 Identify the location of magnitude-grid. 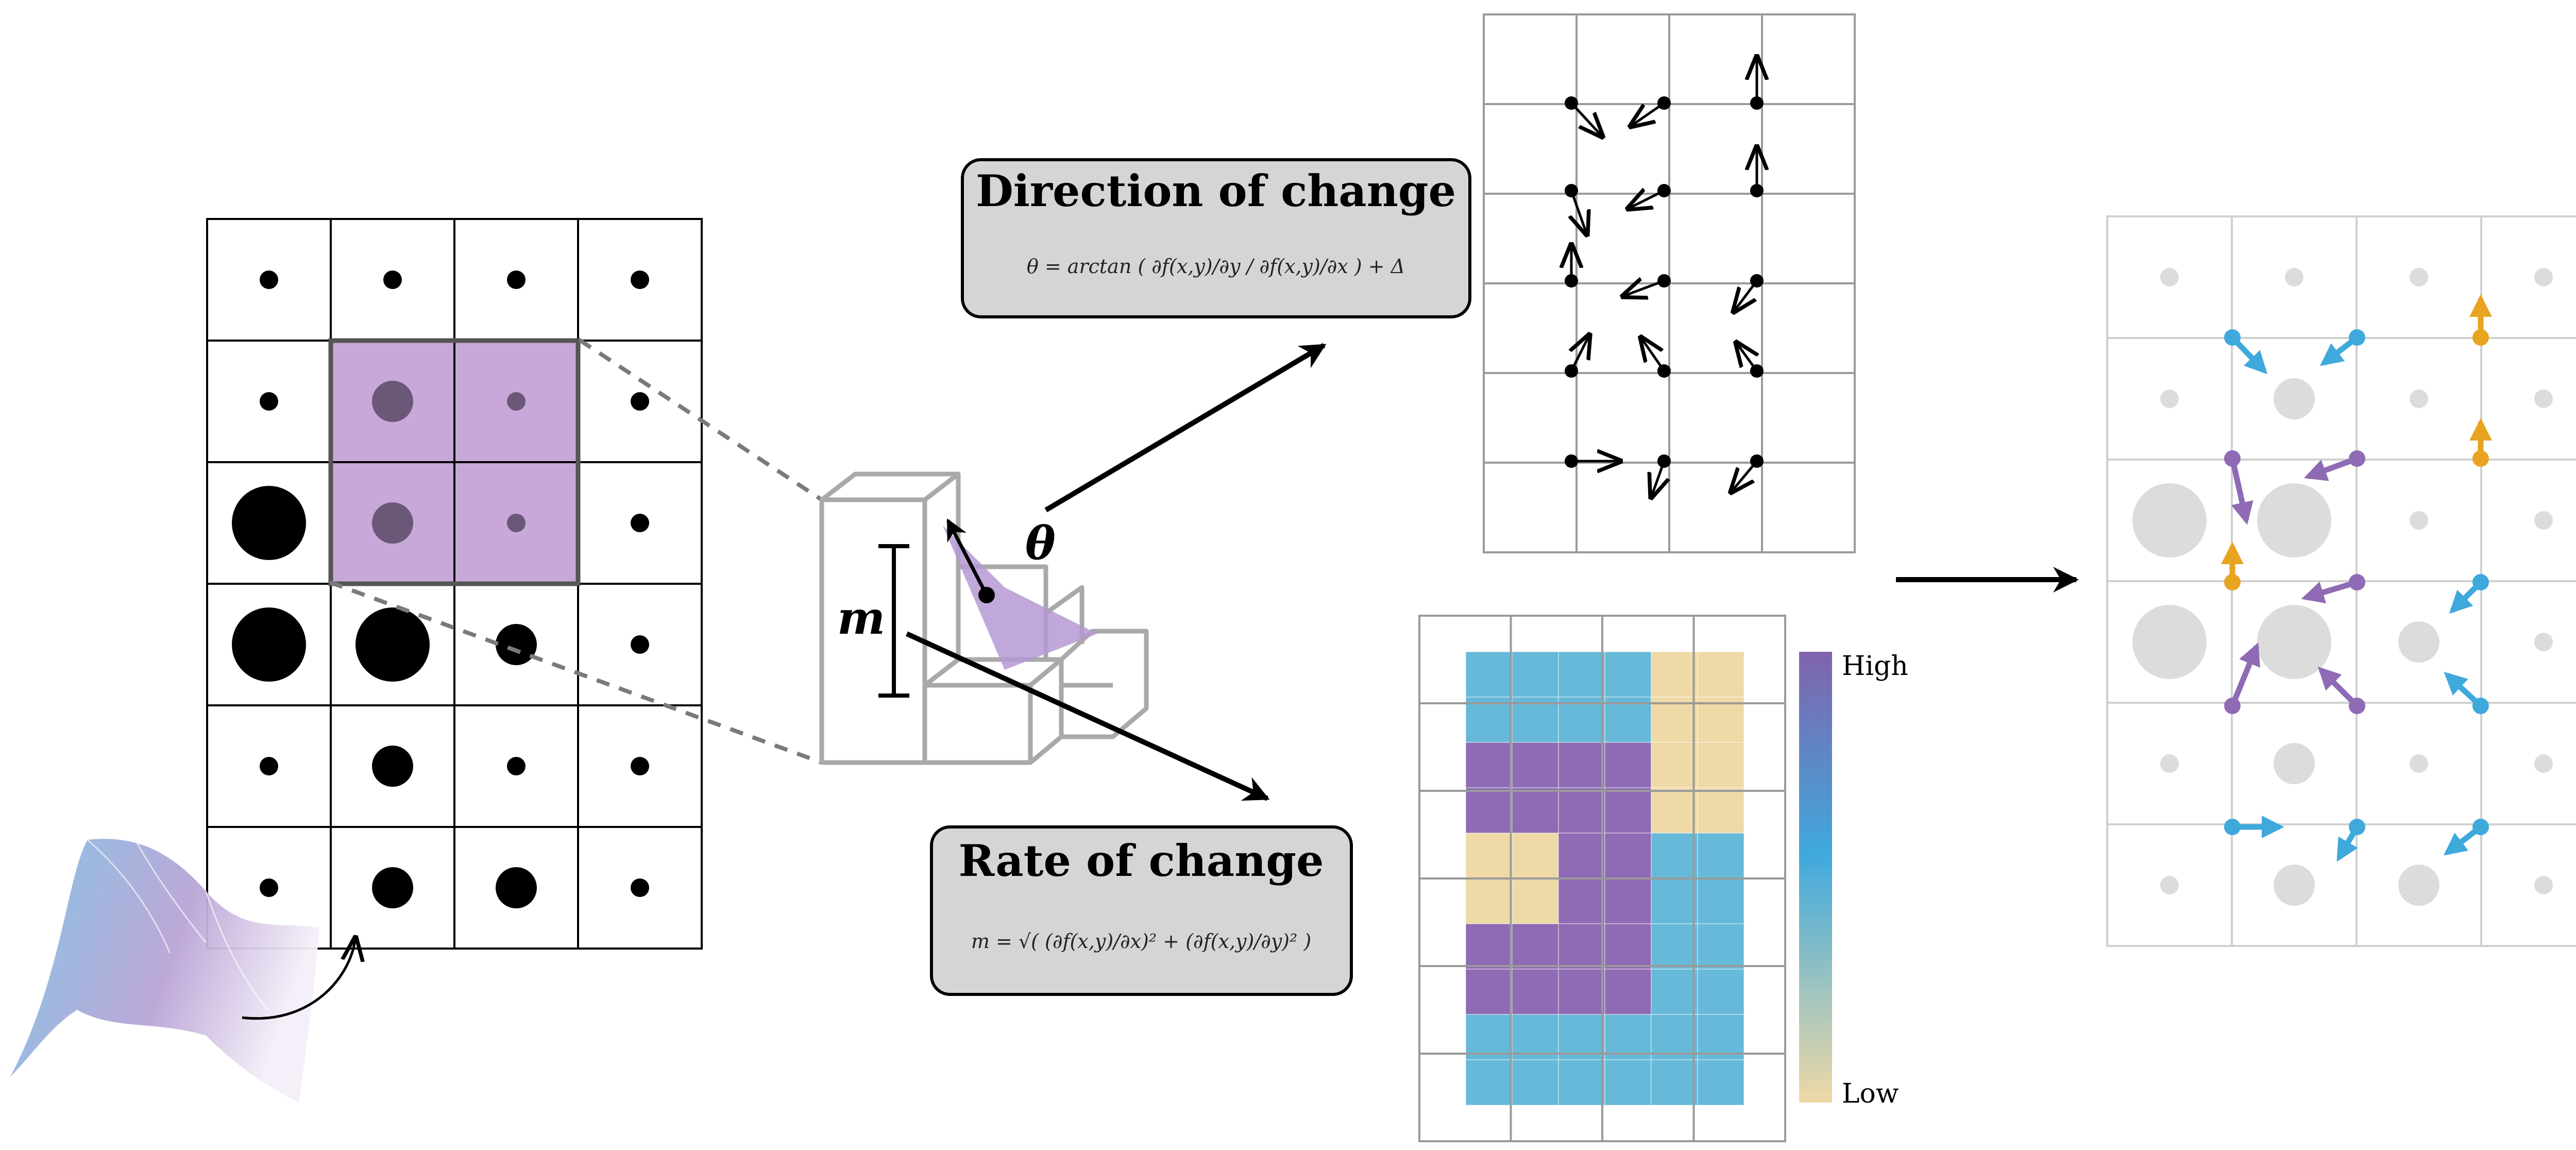
(1602, 878).